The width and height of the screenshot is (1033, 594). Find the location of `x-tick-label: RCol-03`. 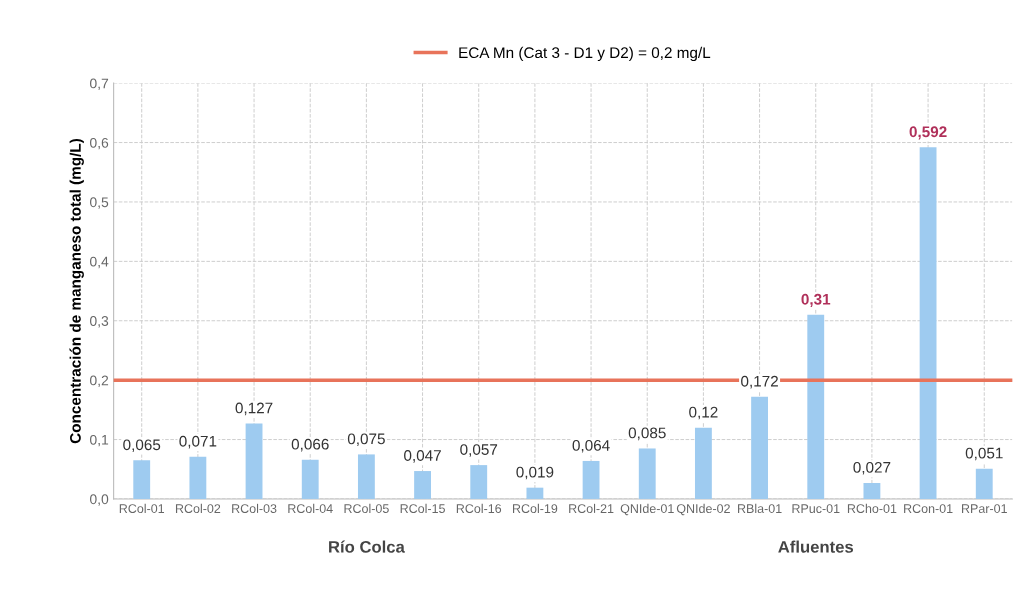

x-tick-label: RCol-03 is located at coordinates (254, 508).